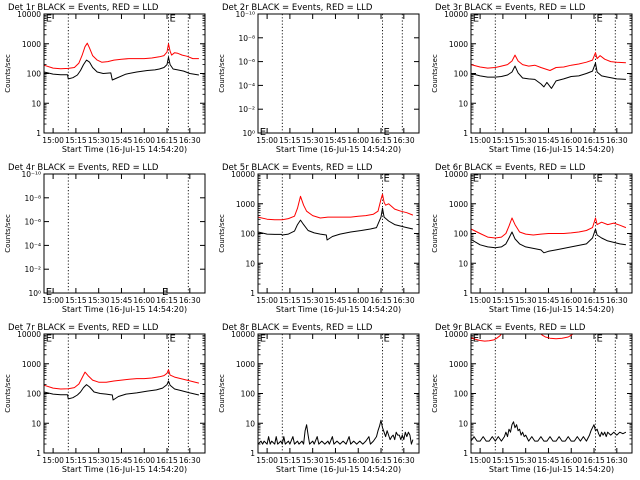 The image size is (640, 480). Describe the element at coordinates (297, 168) in the screenshot. I see `panel-title: Det 5r BLACK = Events, RED = LLD` at that location.